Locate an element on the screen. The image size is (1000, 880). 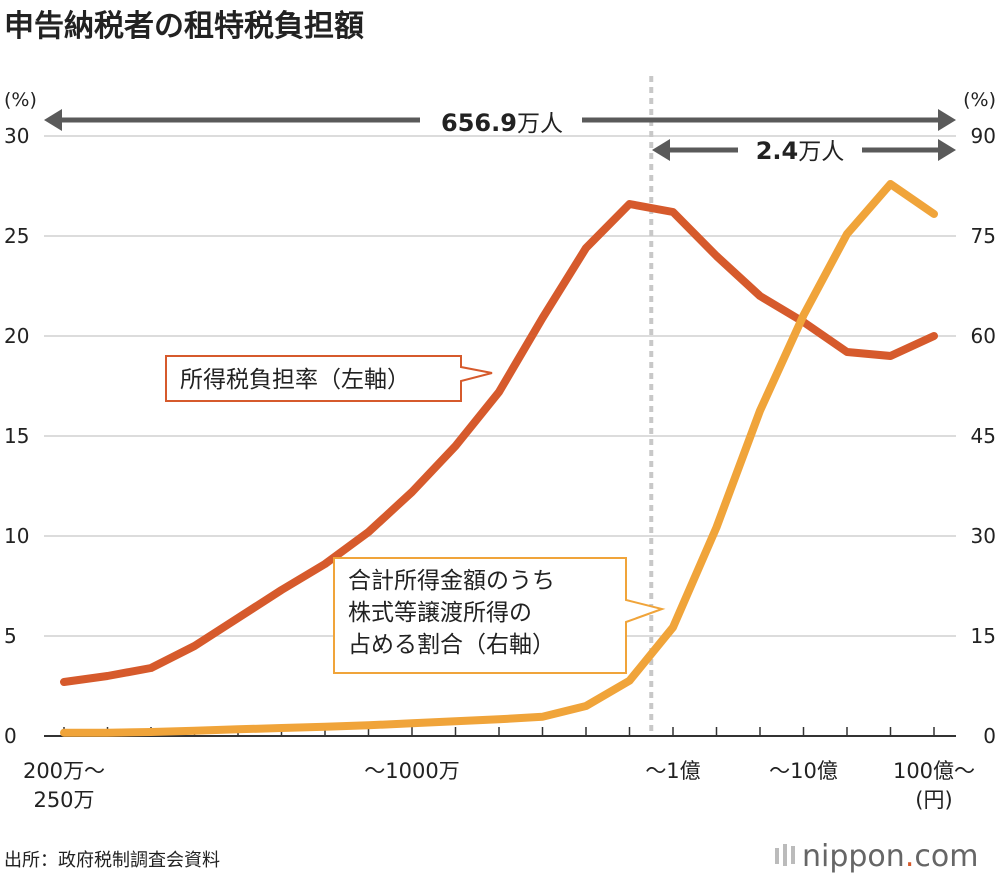
all-filers-label: 656.9万人 is located at coordinates (502, 123).